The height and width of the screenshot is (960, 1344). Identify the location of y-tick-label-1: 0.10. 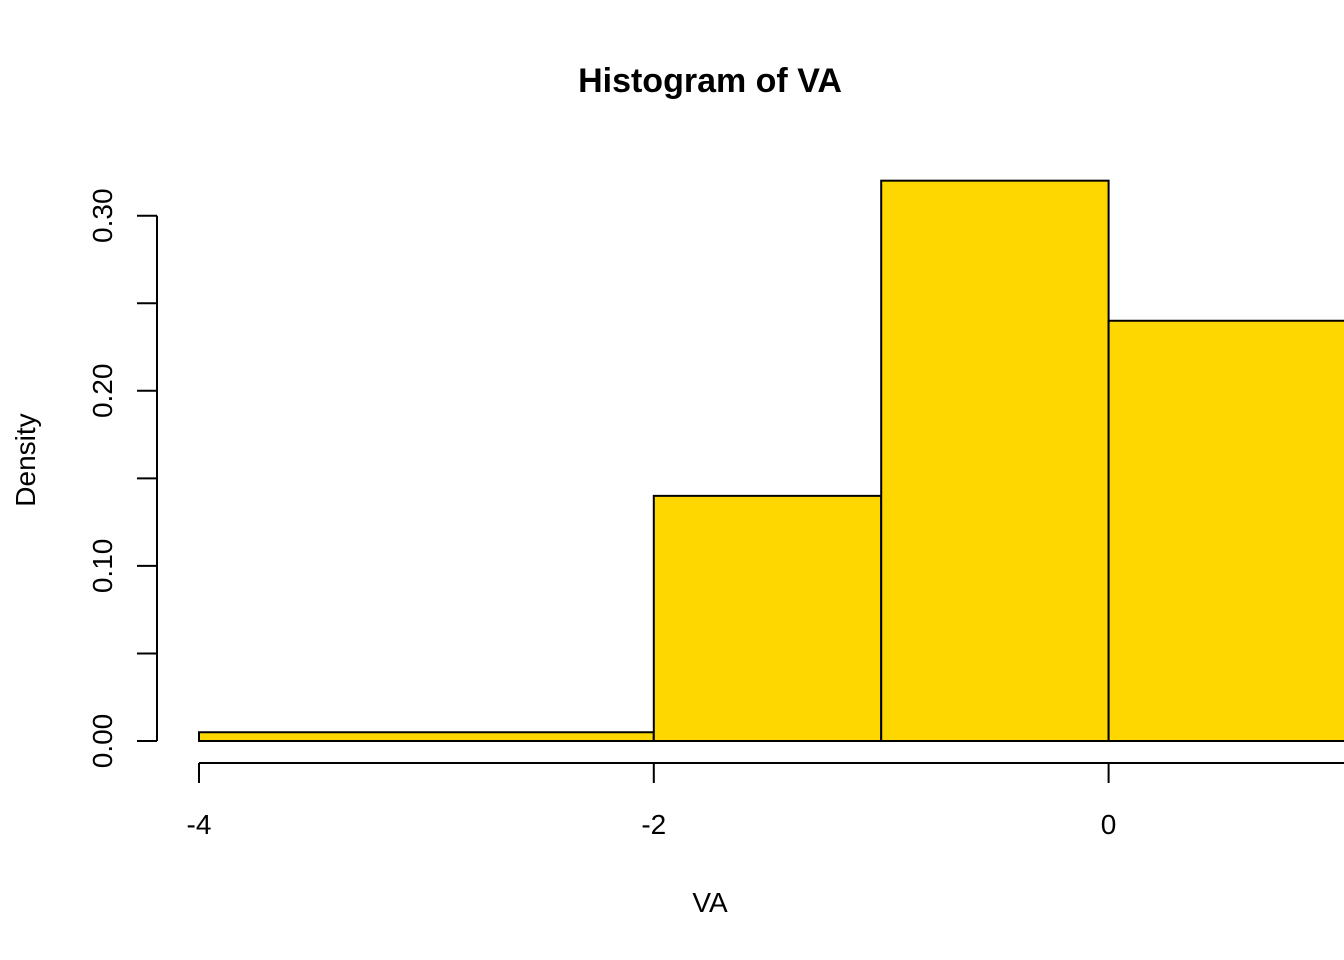
(102, 566).